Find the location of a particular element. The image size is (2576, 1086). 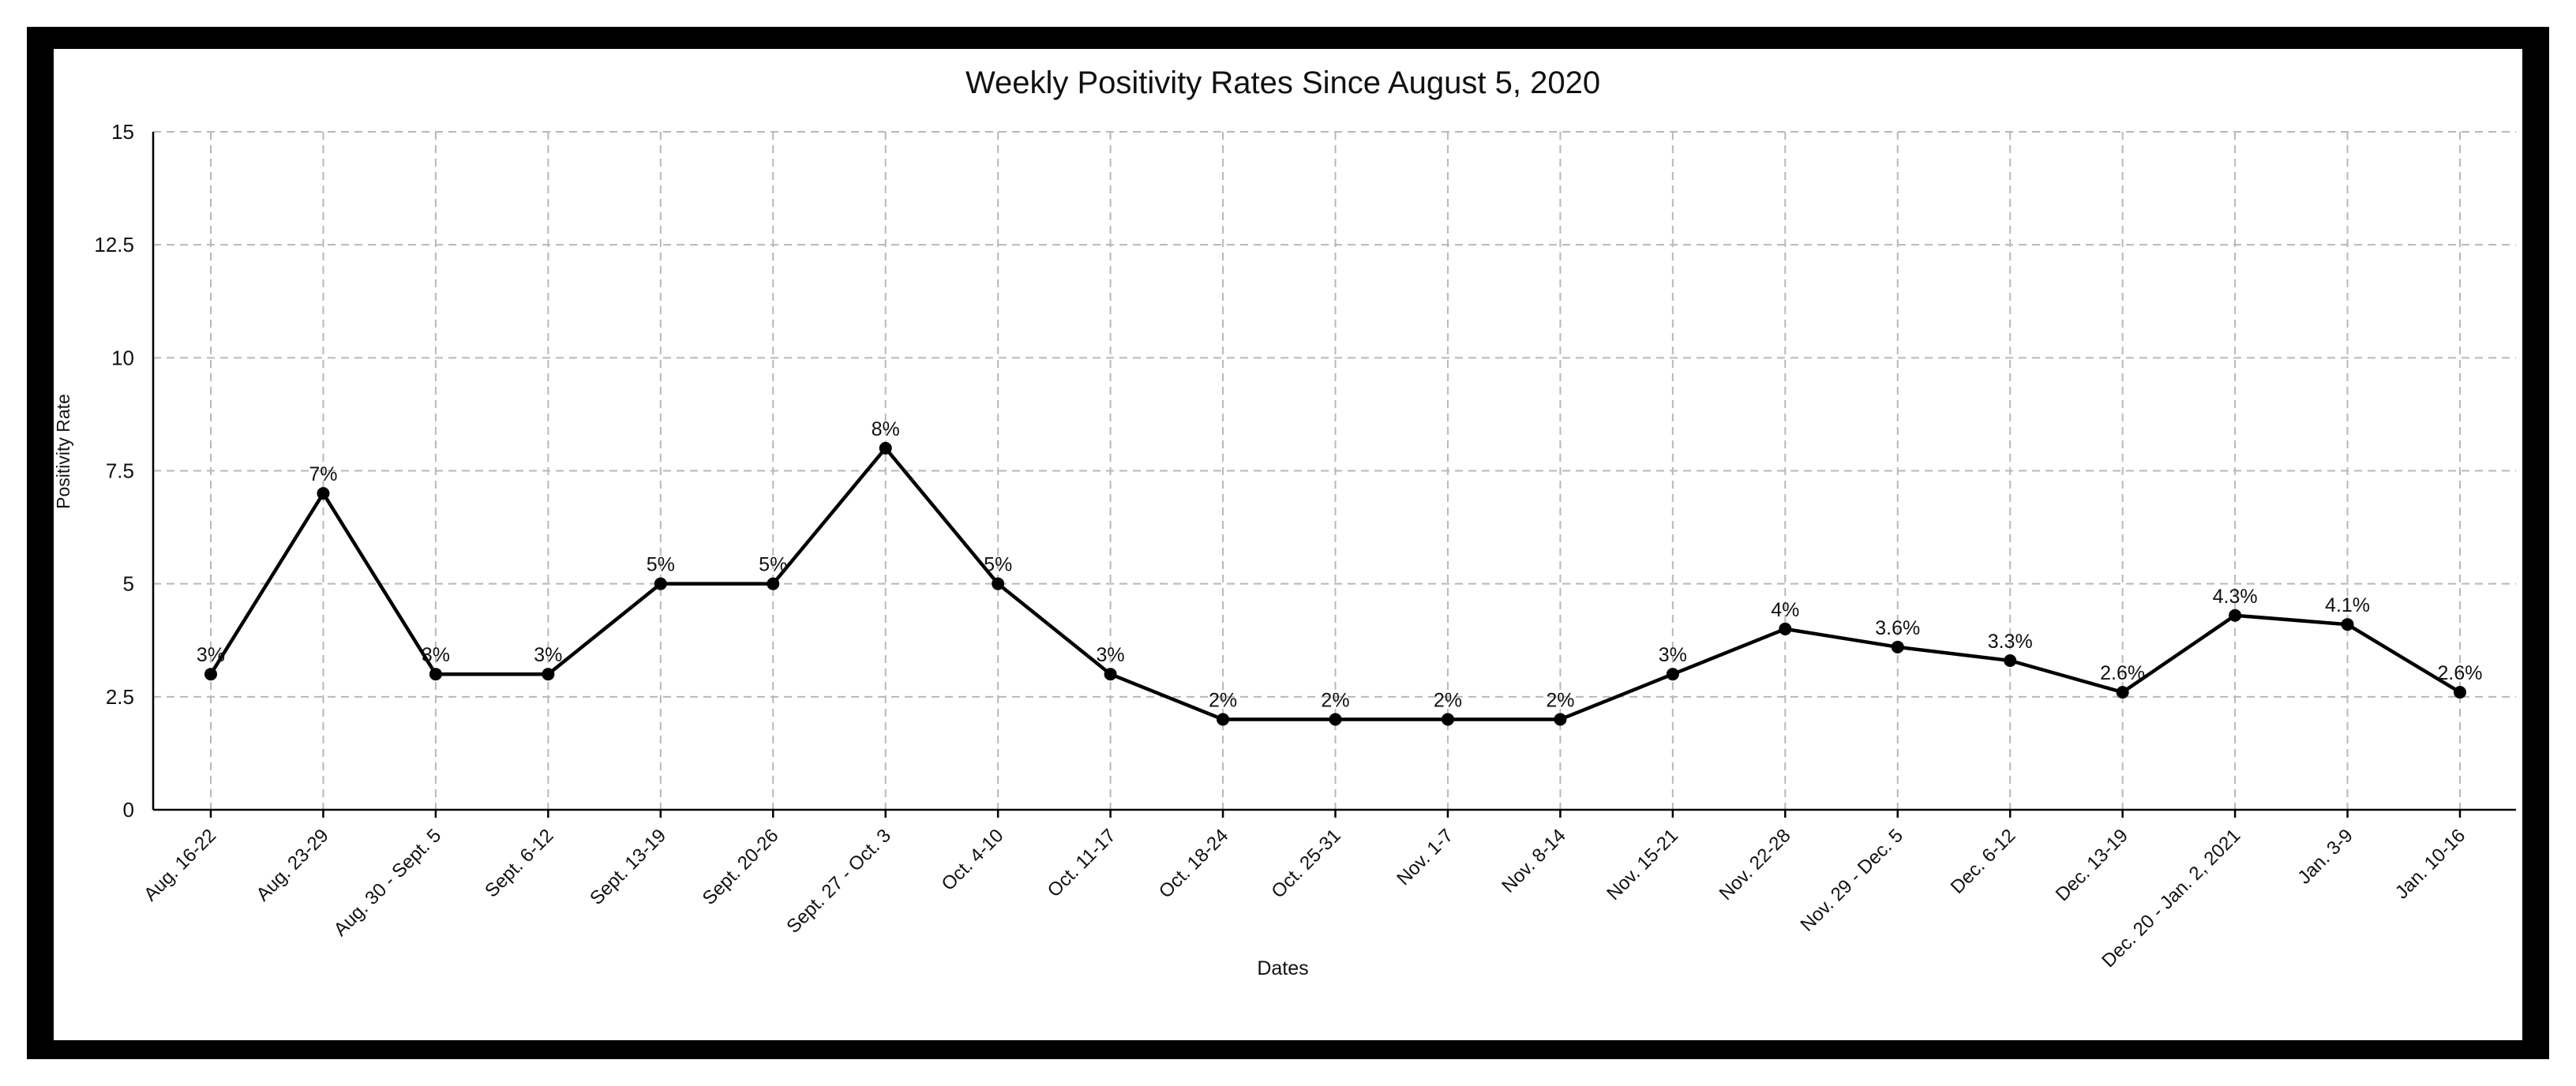

y-tick-label: 0 is located at coordinates (128, 810).